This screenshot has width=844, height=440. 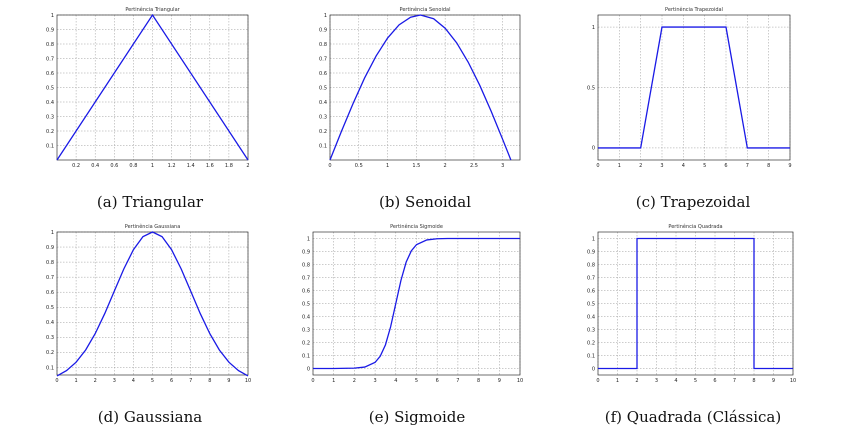 I want to click on x-tick-label: 0.8, so click(x=133, y=166).